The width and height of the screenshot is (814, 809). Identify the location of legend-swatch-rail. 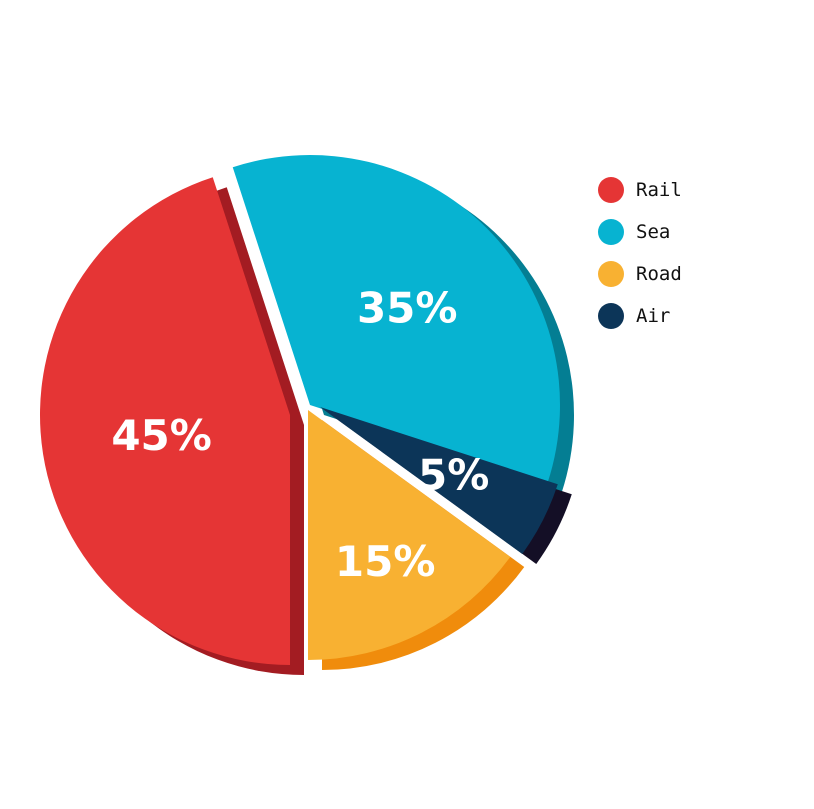
(611, 190).